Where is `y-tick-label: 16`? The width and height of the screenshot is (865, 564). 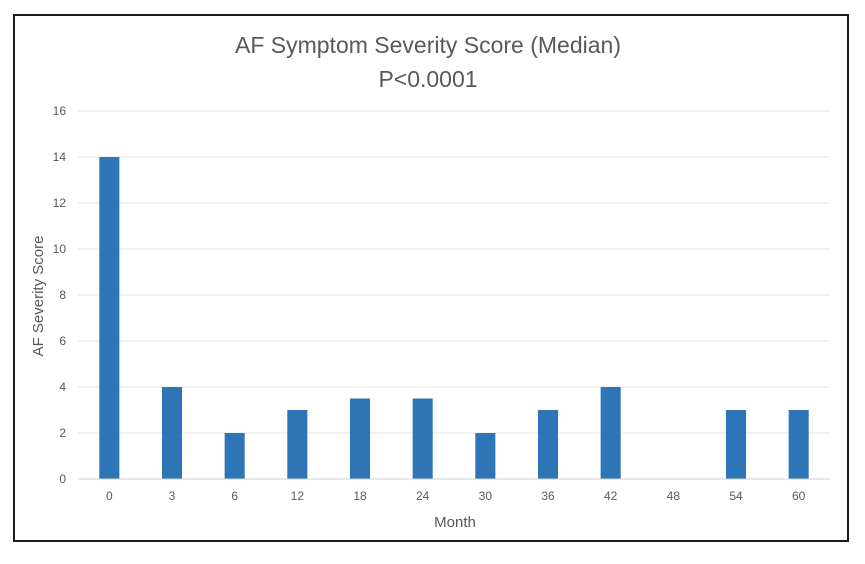
y-tick-label: 16 is located at coordinates (60, 111).